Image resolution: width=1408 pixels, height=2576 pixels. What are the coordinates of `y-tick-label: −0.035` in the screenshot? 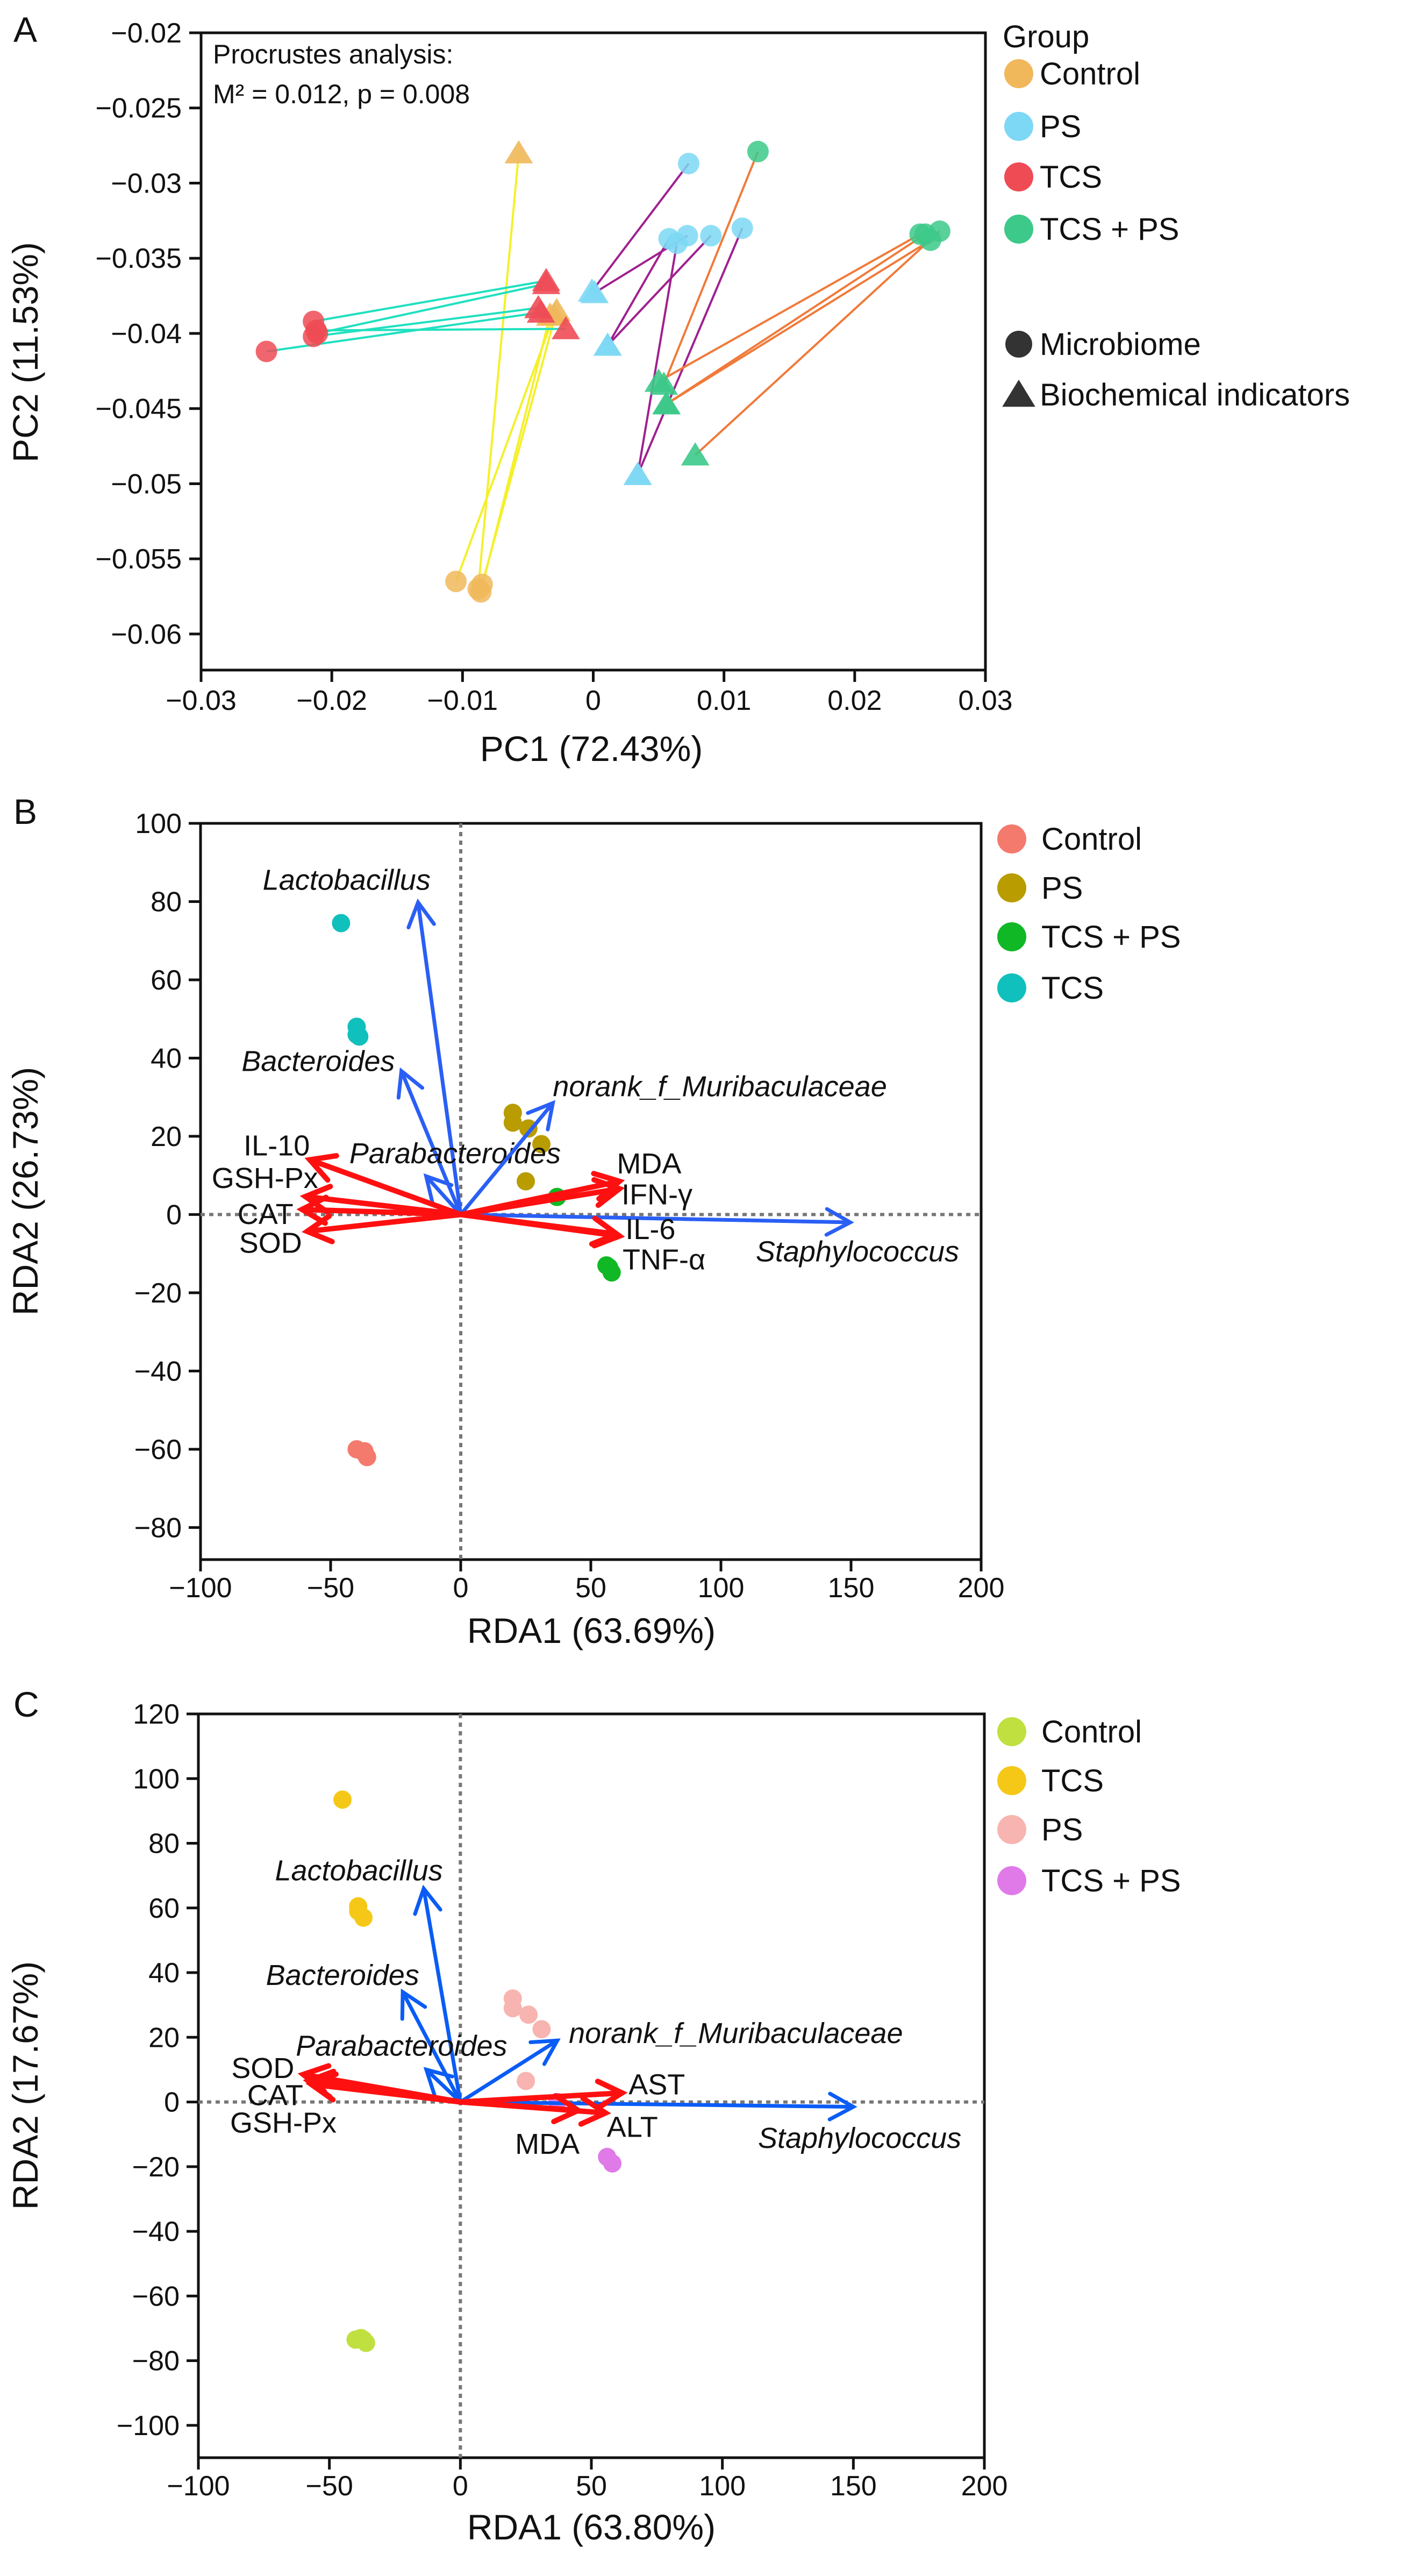 It's located at (139, 258).